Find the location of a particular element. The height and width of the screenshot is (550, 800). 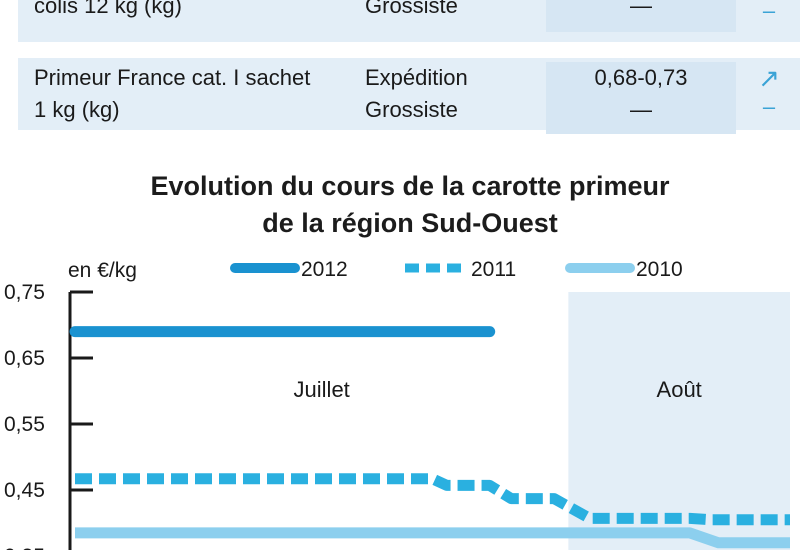

stage-cell: Grossiste is located at coordinates (455, 16).